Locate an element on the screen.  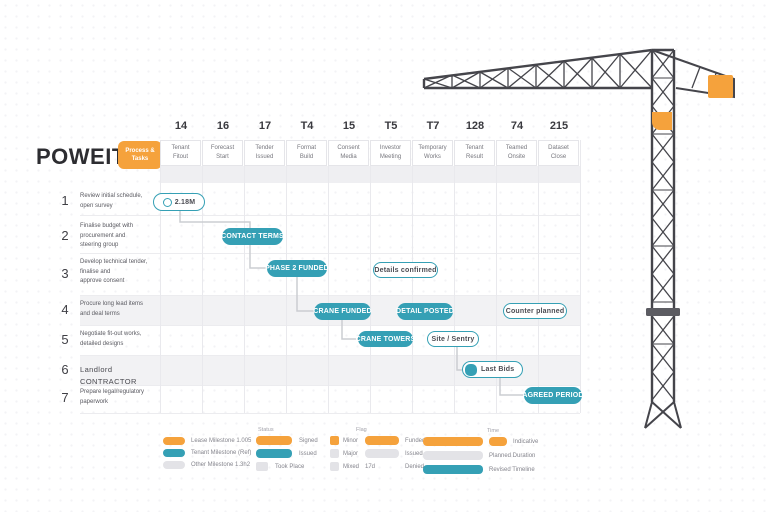
legend-item: Minor Funded is located at coordinates (377, 440).